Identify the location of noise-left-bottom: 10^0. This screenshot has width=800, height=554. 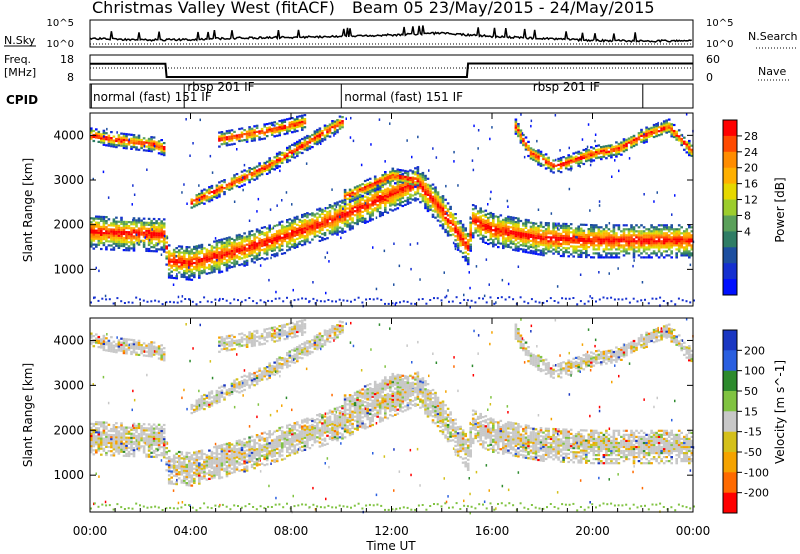
(60, 44).